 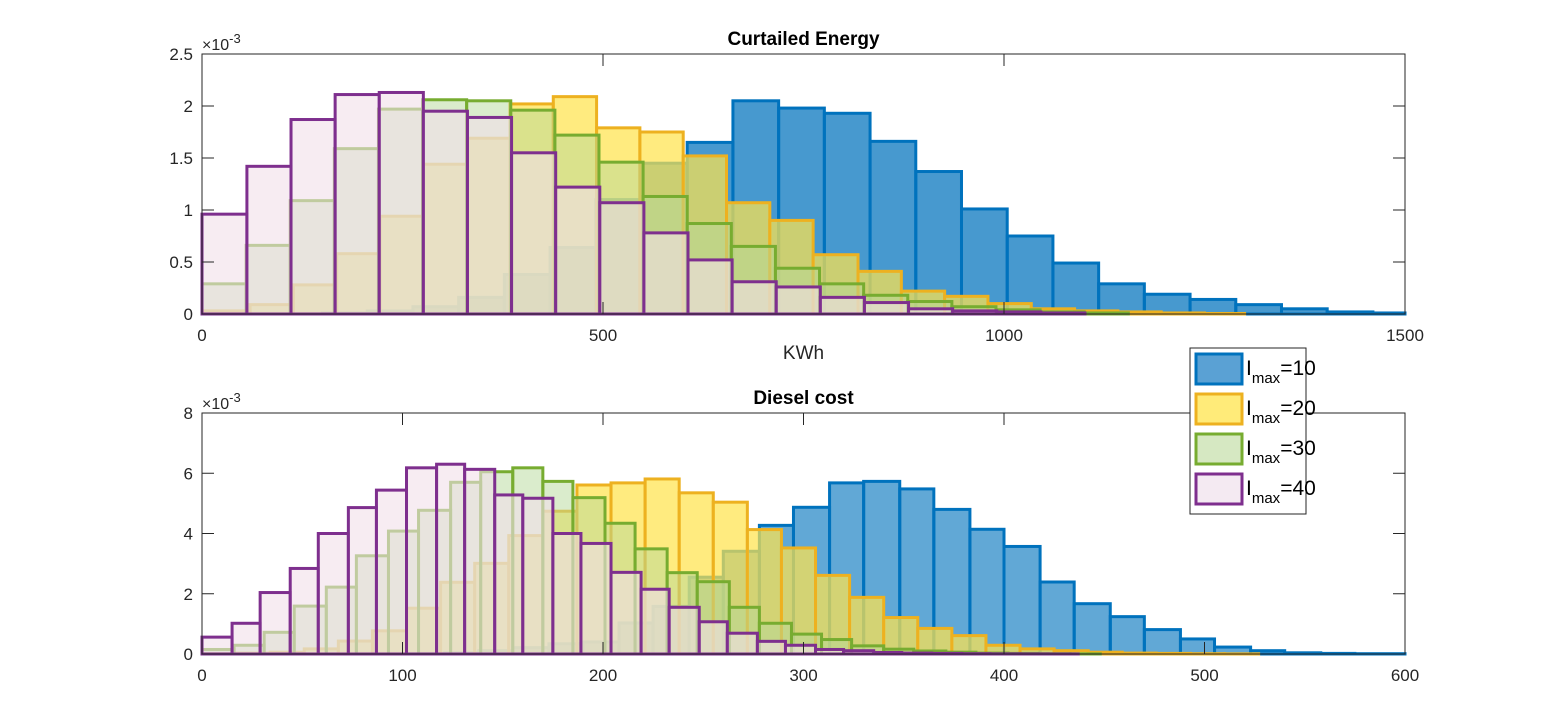 I want to click on x-tick-label: 1500, so click(x=1405, y=335).